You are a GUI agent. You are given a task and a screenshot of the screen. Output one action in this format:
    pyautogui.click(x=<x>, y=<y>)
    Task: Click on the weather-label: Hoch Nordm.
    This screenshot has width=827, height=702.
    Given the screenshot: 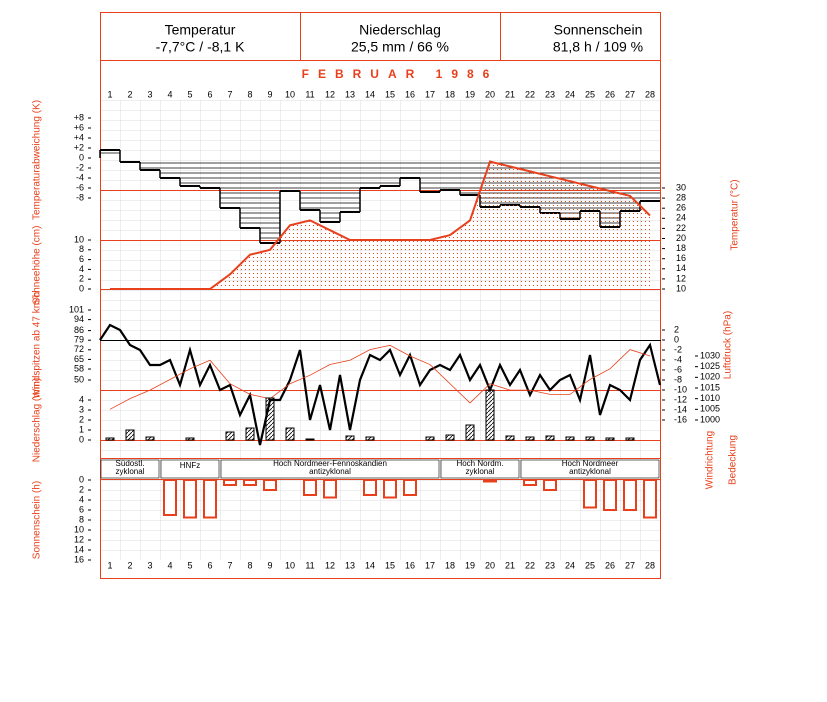 What is the action you would take?
    pyautogui.click(x=479, y=463)
    